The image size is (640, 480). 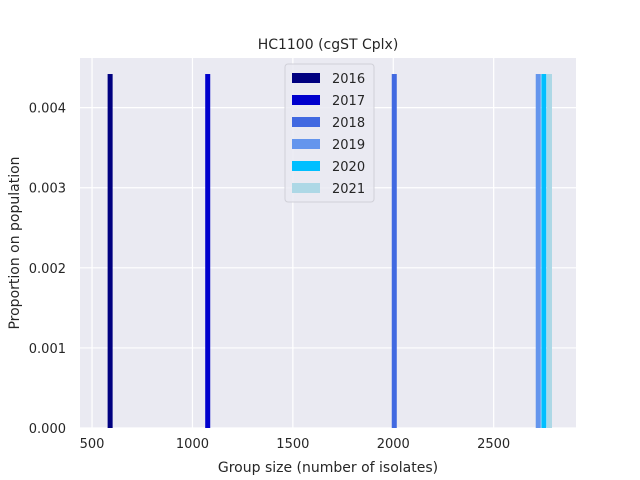 I want to click on legend-swatch-2020, so click(x=306, y=166).